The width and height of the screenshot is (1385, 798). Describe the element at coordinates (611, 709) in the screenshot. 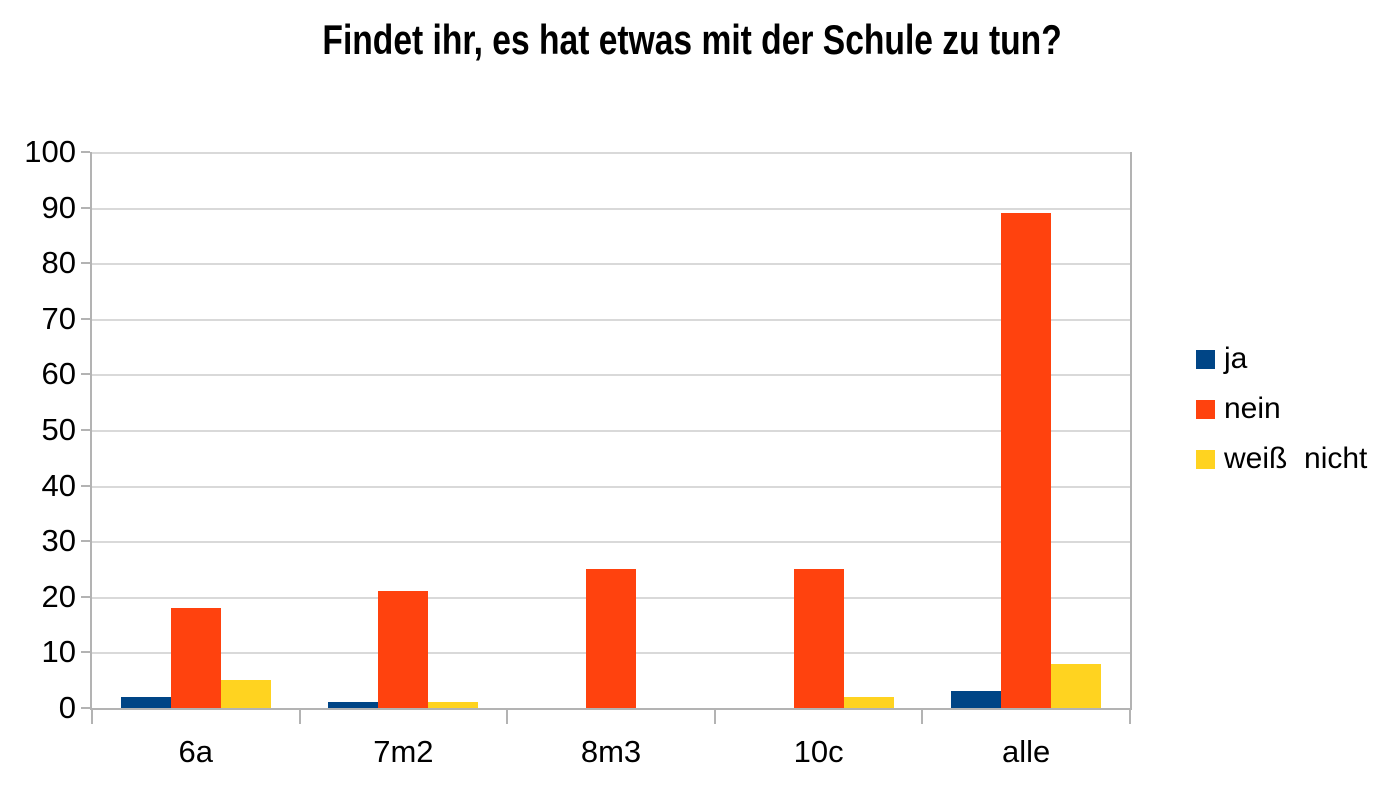

I see `x-axis-line` at that location.